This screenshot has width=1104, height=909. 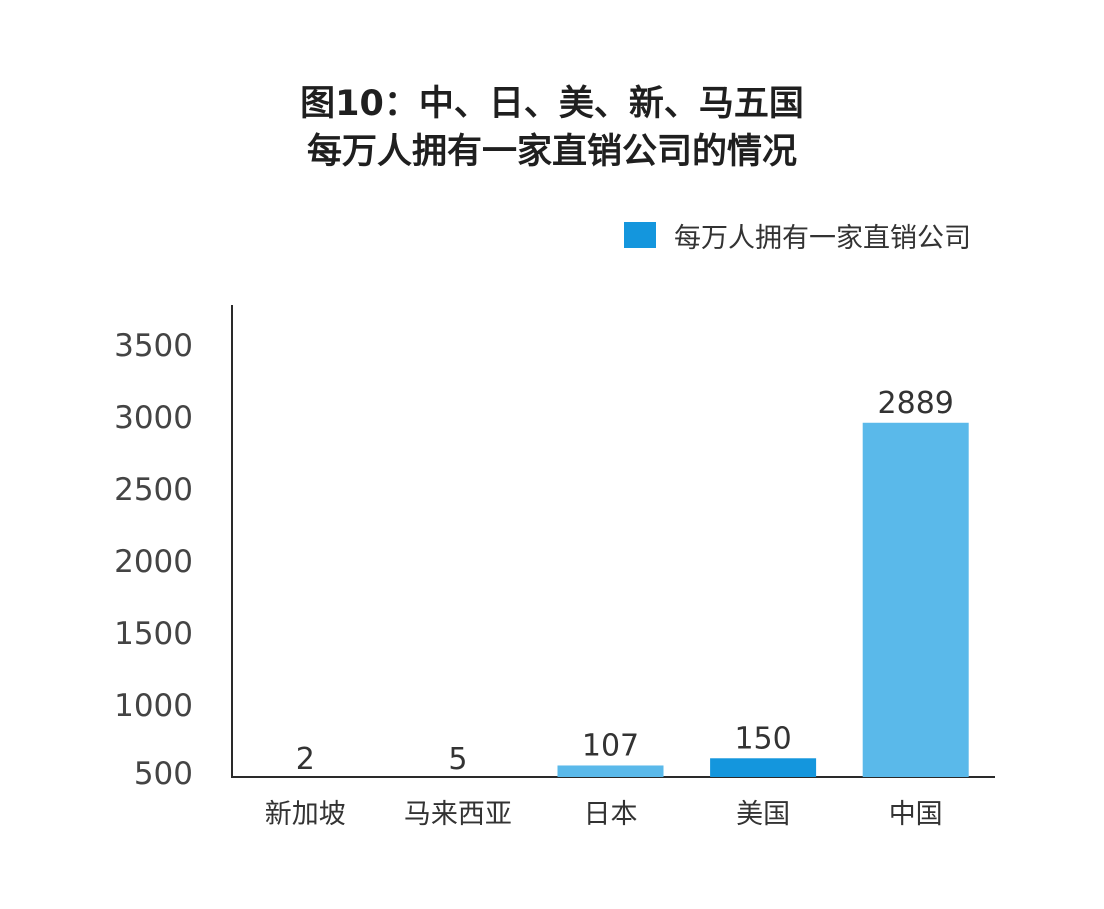 I want to click on x-tick-label-4: 中国, so click(x=916, y=814).